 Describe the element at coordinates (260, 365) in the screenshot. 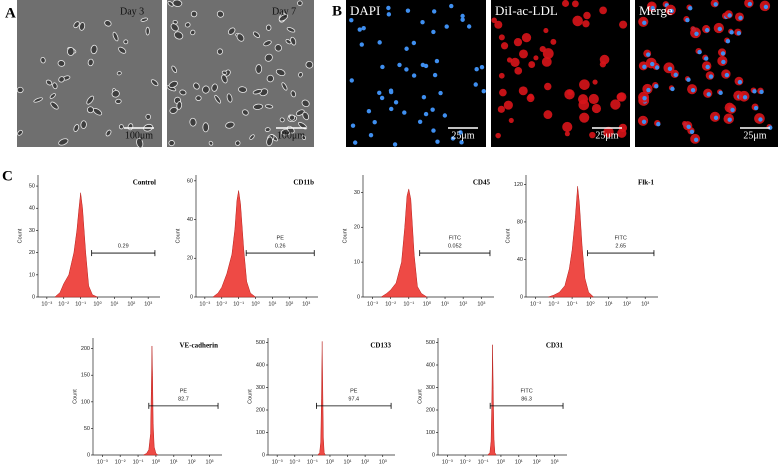

I see `y-tick-label: 400` at that location.